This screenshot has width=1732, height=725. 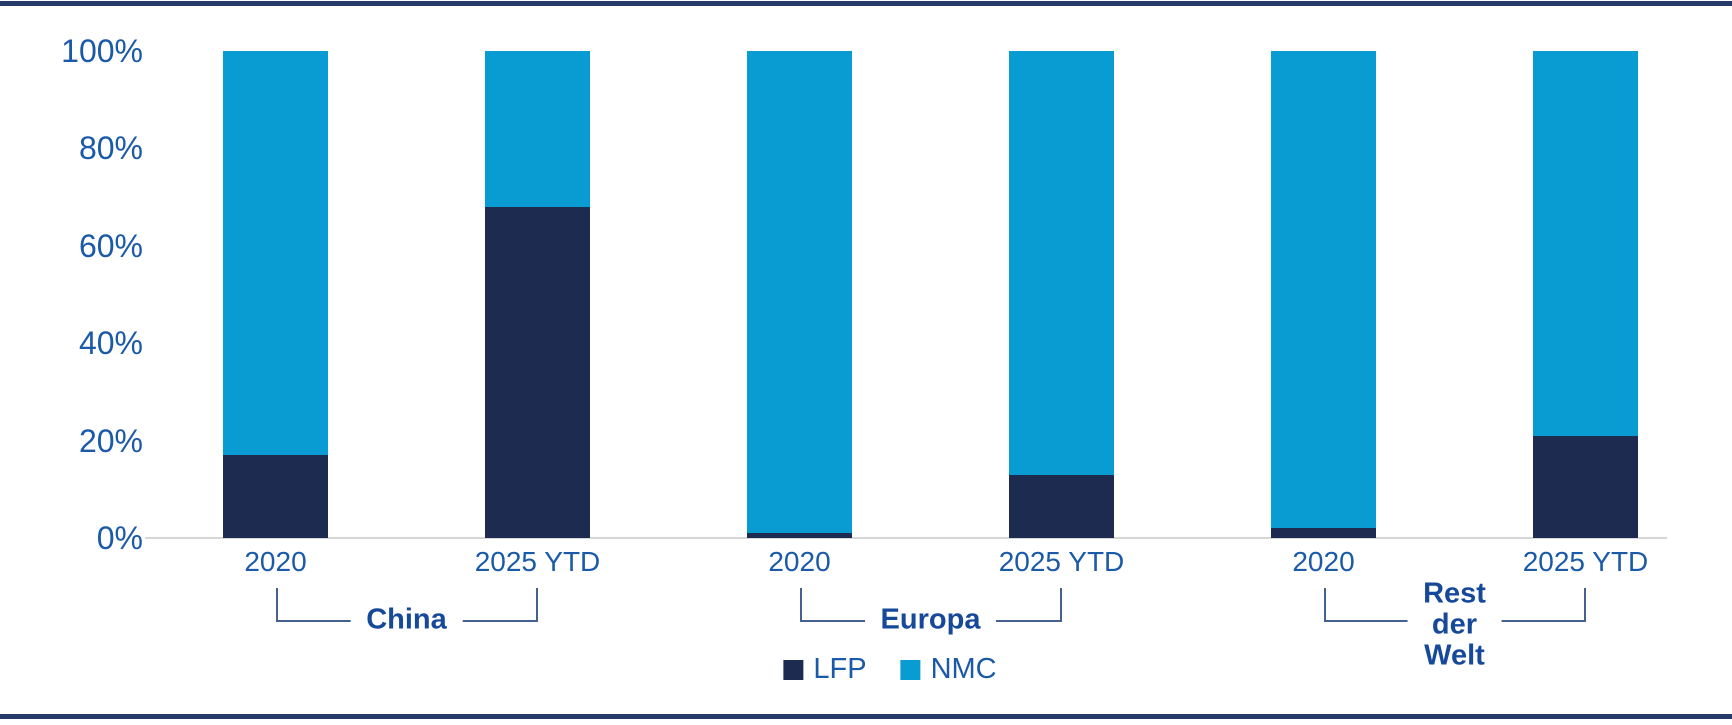 What do you see at coordinates (930, 620) in the screenshot?
I see `group-label: Europa` at bounding box center [930, 620].